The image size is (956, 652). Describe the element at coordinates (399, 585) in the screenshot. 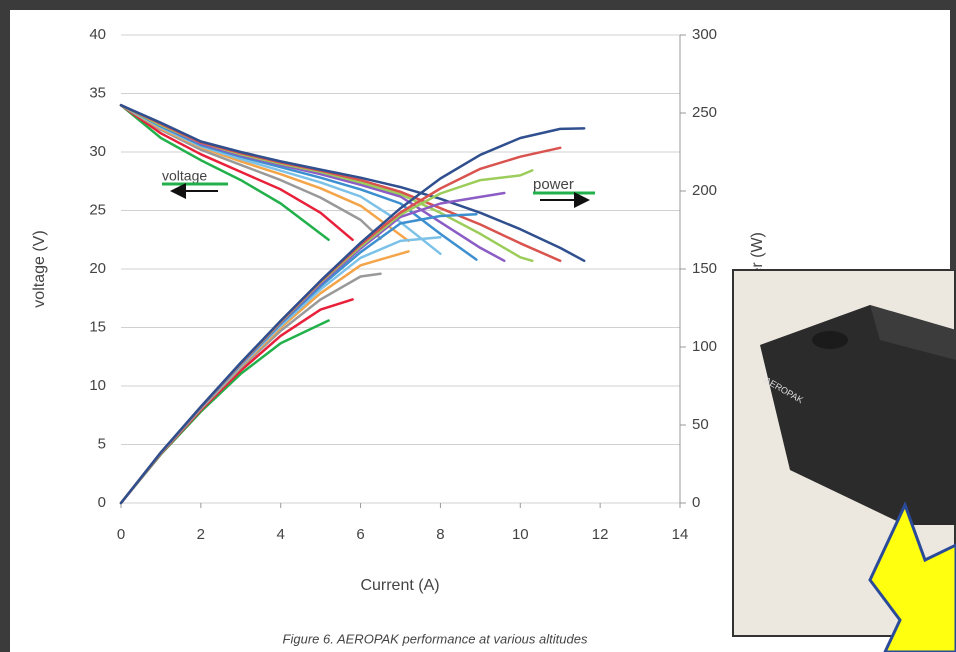

I see `x-axis-label: Current (A)` at that location.